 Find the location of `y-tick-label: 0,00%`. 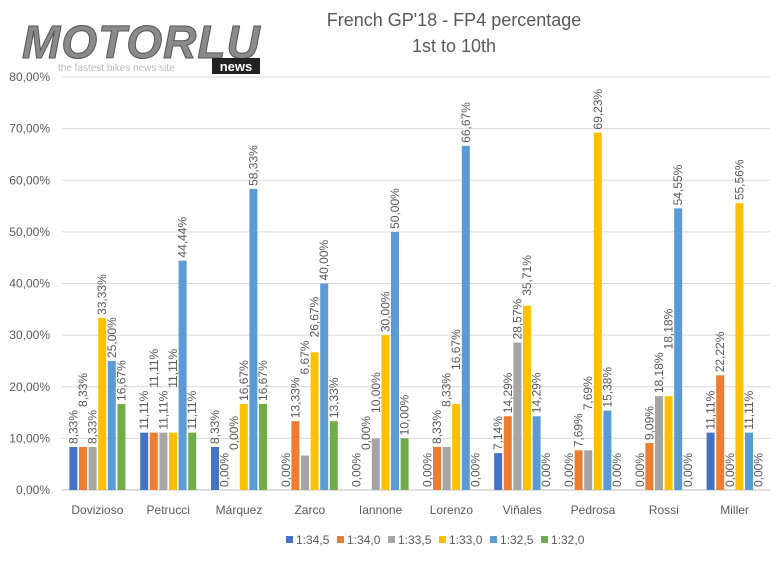

y-tick-label: 0,00% is located at coordinates (33, 490).